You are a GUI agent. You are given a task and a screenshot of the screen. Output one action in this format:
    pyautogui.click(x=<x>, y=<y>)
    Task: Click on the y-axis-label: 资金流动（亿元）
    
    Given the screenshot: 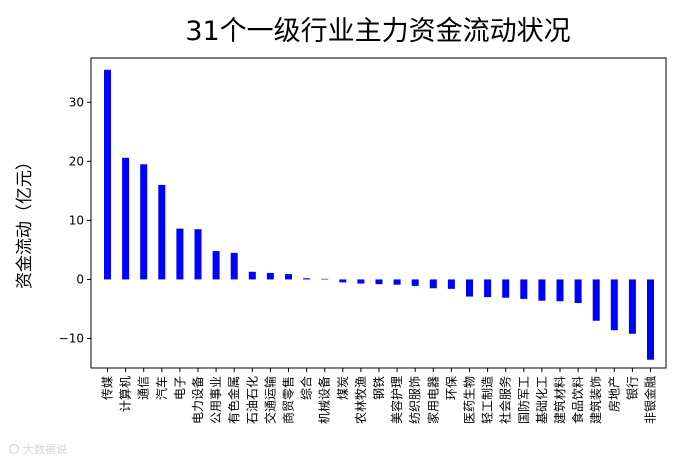 What is the action you would take?
    pyautogui.click(x=25, y=221)
    